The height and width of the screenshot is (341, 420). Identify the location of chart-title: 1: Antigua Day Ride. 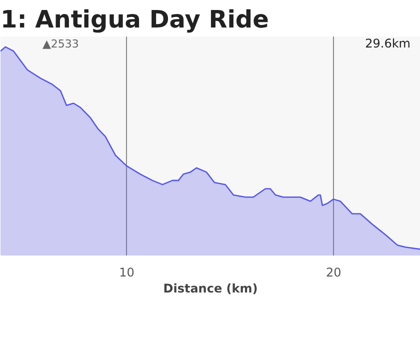
(134, 20).